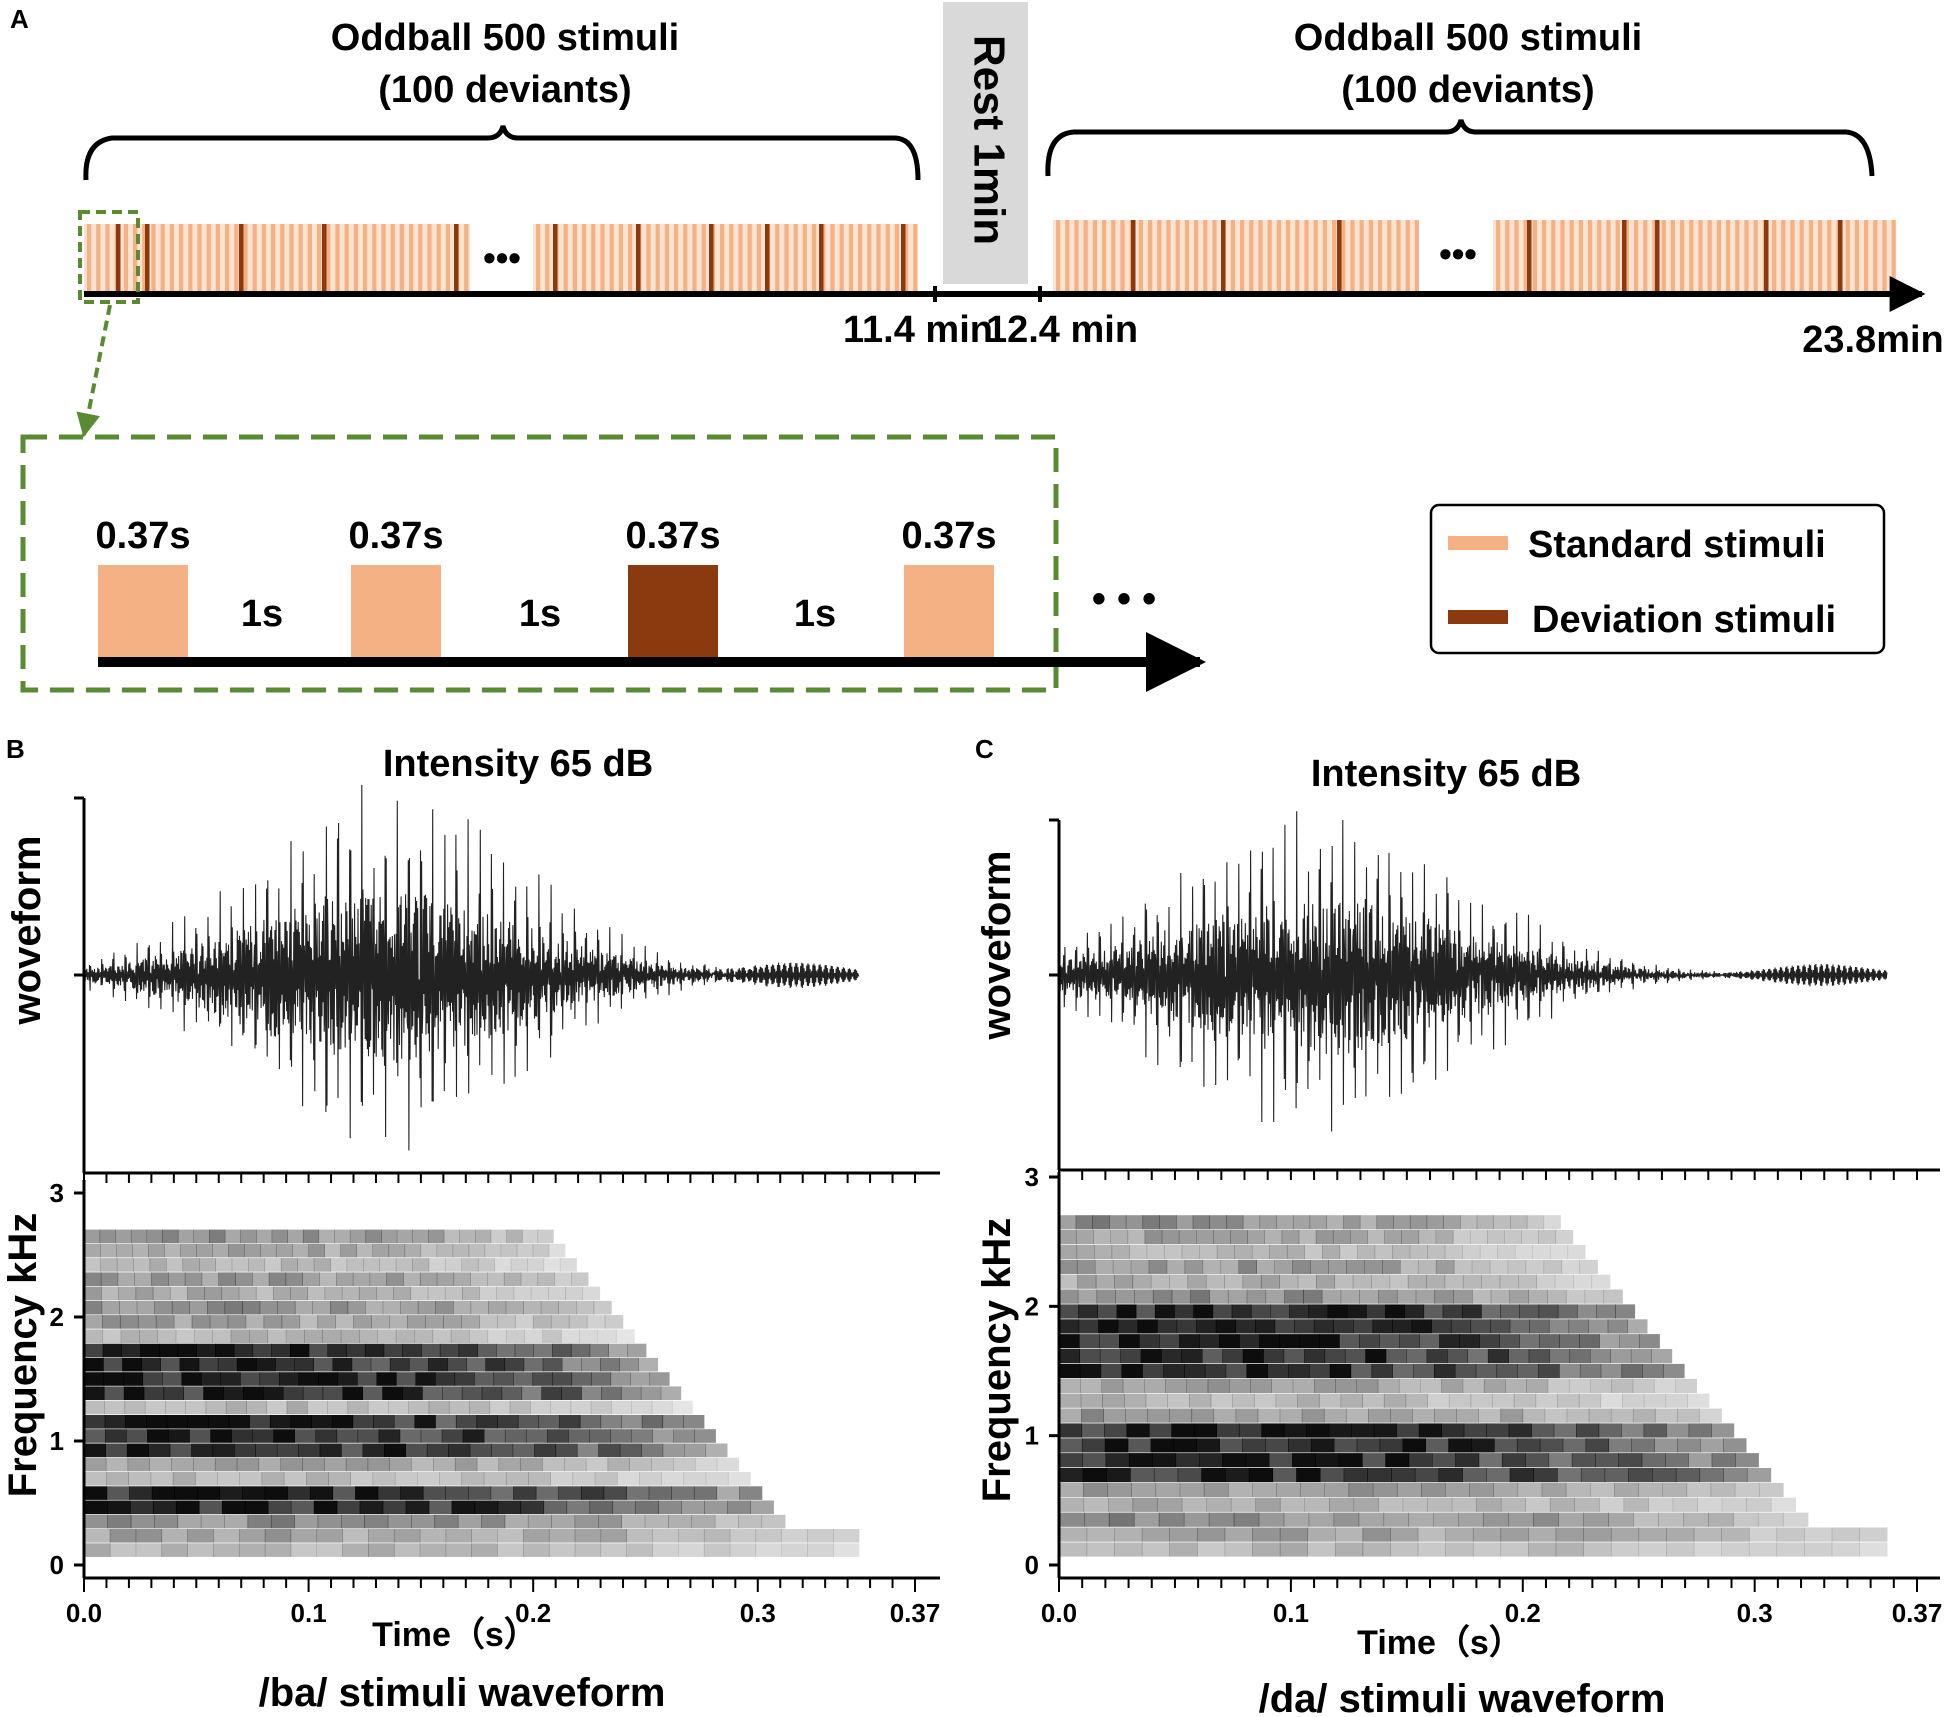 The image size is (1955, 1717). Describe the element at coordinates (23, 1355) in the screenshot. I see `panel-b-spectrogram-ylabel: Frequency kHz` at that location.